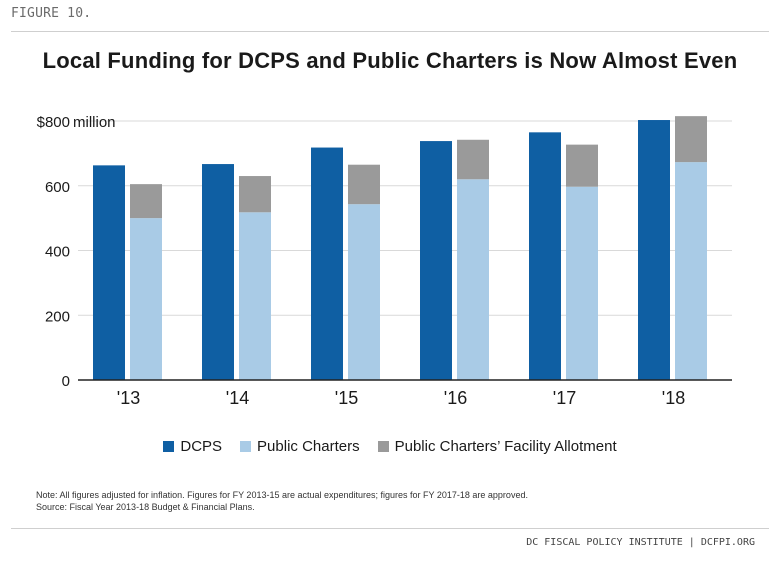  I want to click on top-divider, so click(390, 31).